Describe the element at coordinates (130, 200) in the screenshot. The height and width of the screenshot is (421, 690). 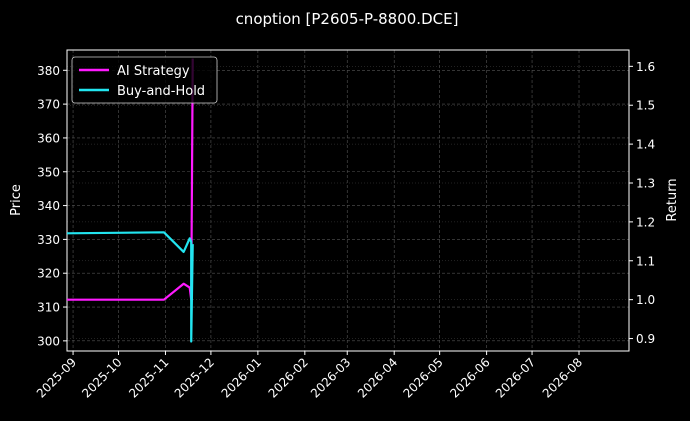
I see `series-layer` at that location.